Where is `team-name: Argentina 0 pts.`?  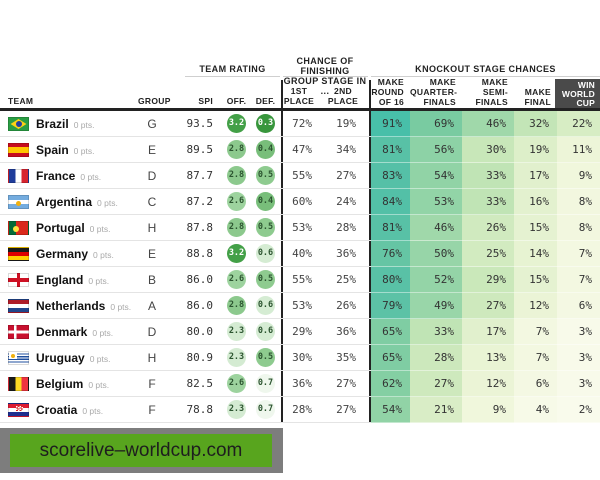 team-name: Argentina 0 pts. is located at coordinates (77, 202).